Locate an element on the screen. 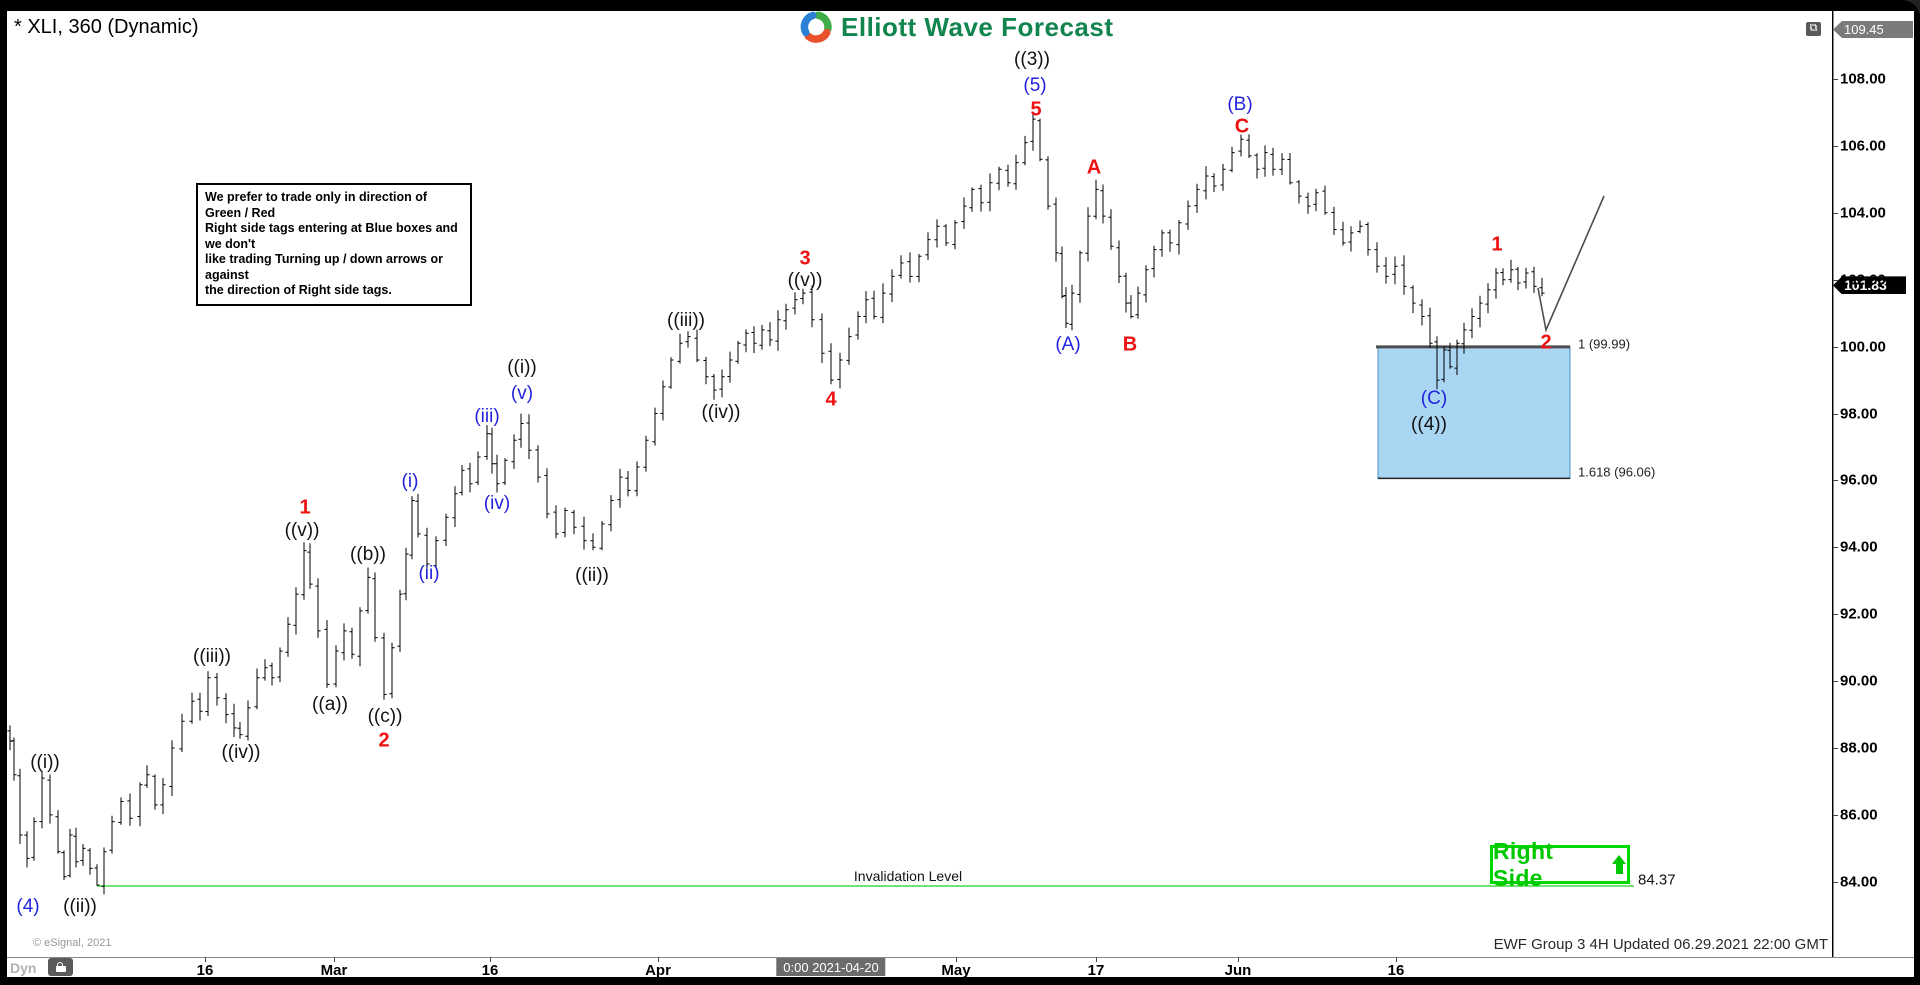 The width and height of the screenshot is (1920, 985). chart-title: * XLI, 360 (Dynamic) is located at coordinates (106, 27).